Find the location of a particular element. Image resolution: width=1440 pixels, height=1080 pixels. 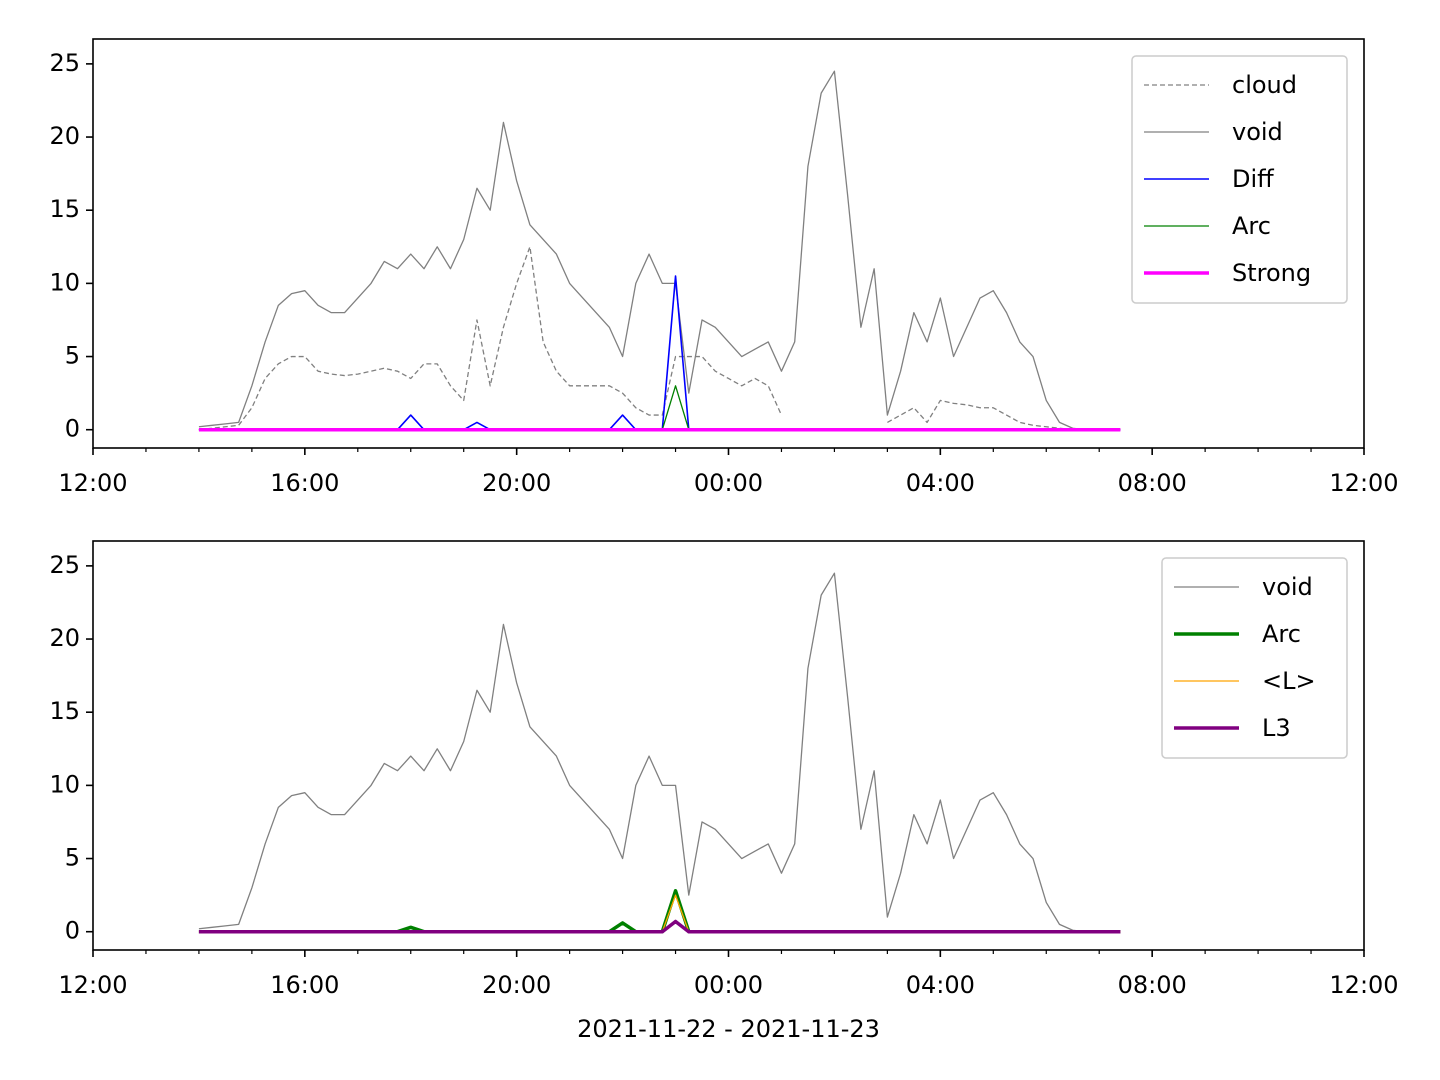

legend-label: cloud is located at coordinates (1264, 85).